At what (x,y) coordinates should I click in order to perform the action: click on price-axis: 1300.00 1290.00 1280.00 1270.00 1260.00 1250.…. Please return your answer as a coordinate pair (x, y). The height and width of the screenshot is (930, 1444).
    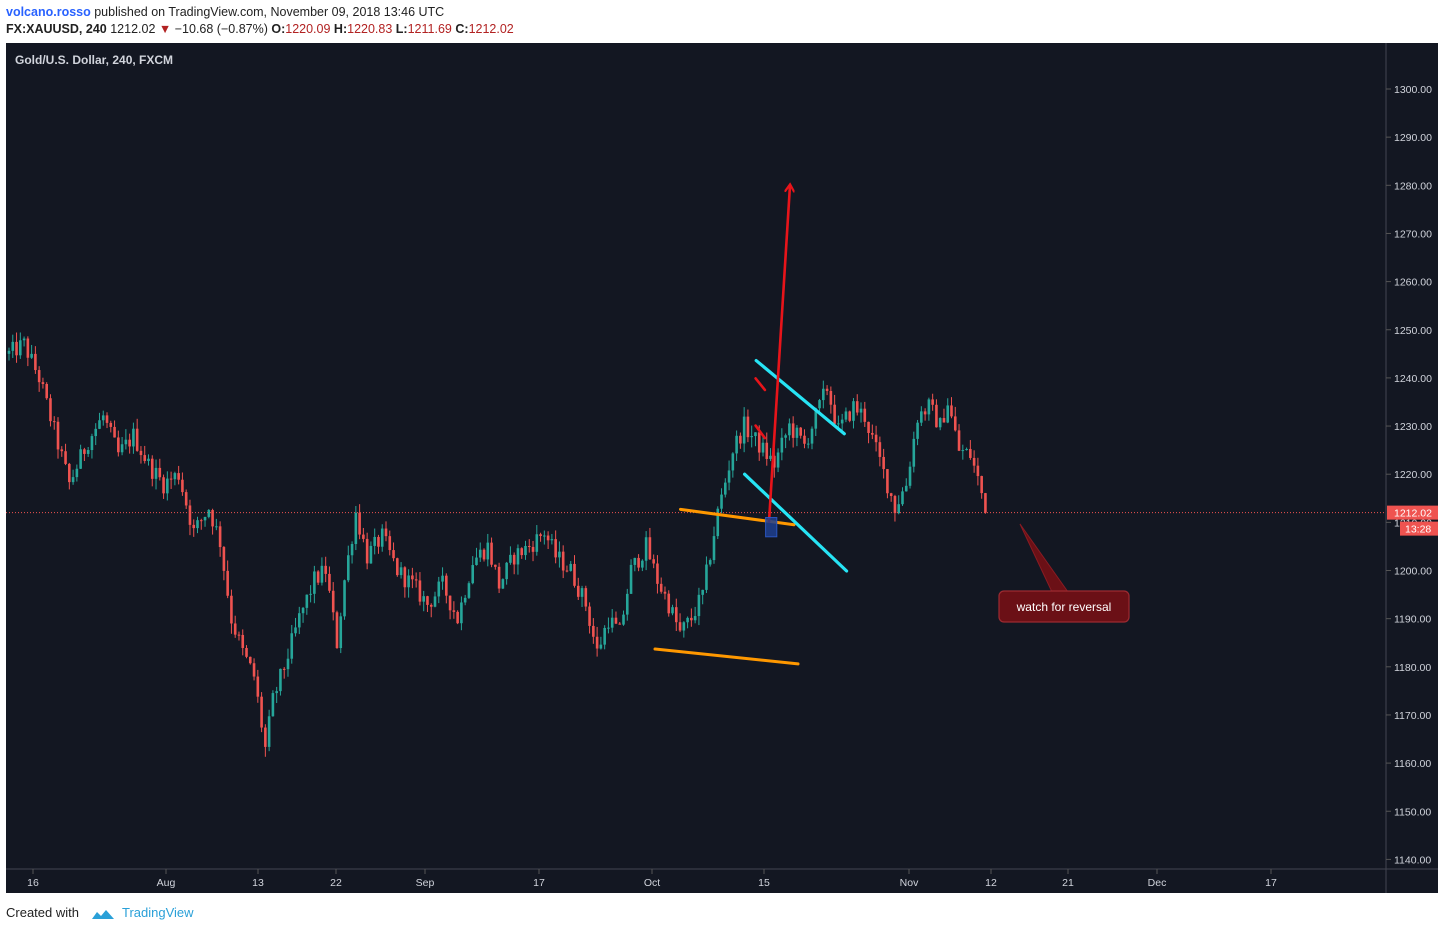
    Looking at the image, I should click on (1409, 475).